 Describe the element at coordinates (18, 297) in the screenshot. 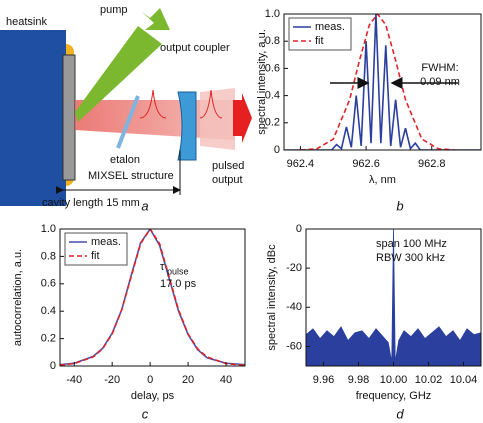

I see `y-axis-label: autocorrelation, a.u.` at that location.